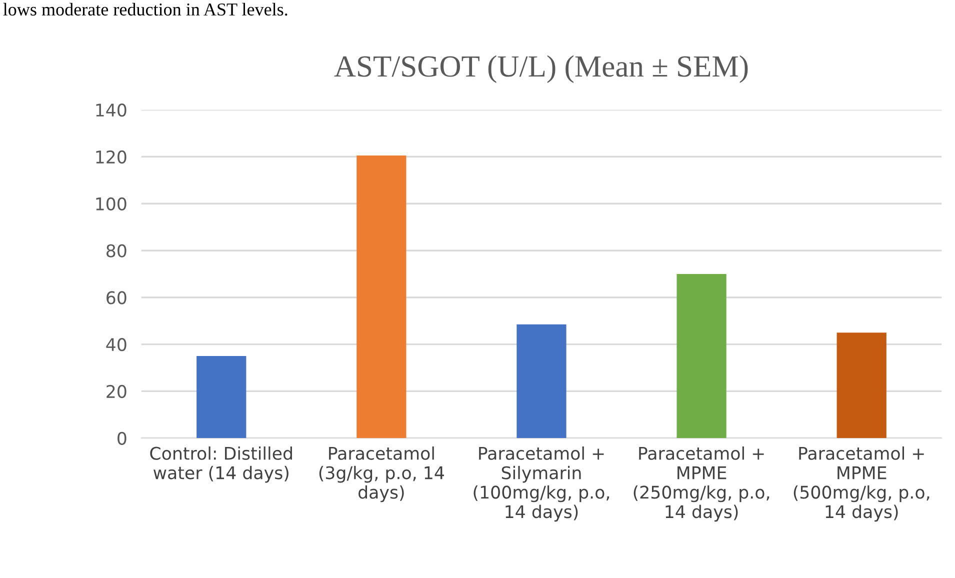 The height and width of the screenshot is (578, 955). I want to click on y-tick-label: 20, so click(116, 391).